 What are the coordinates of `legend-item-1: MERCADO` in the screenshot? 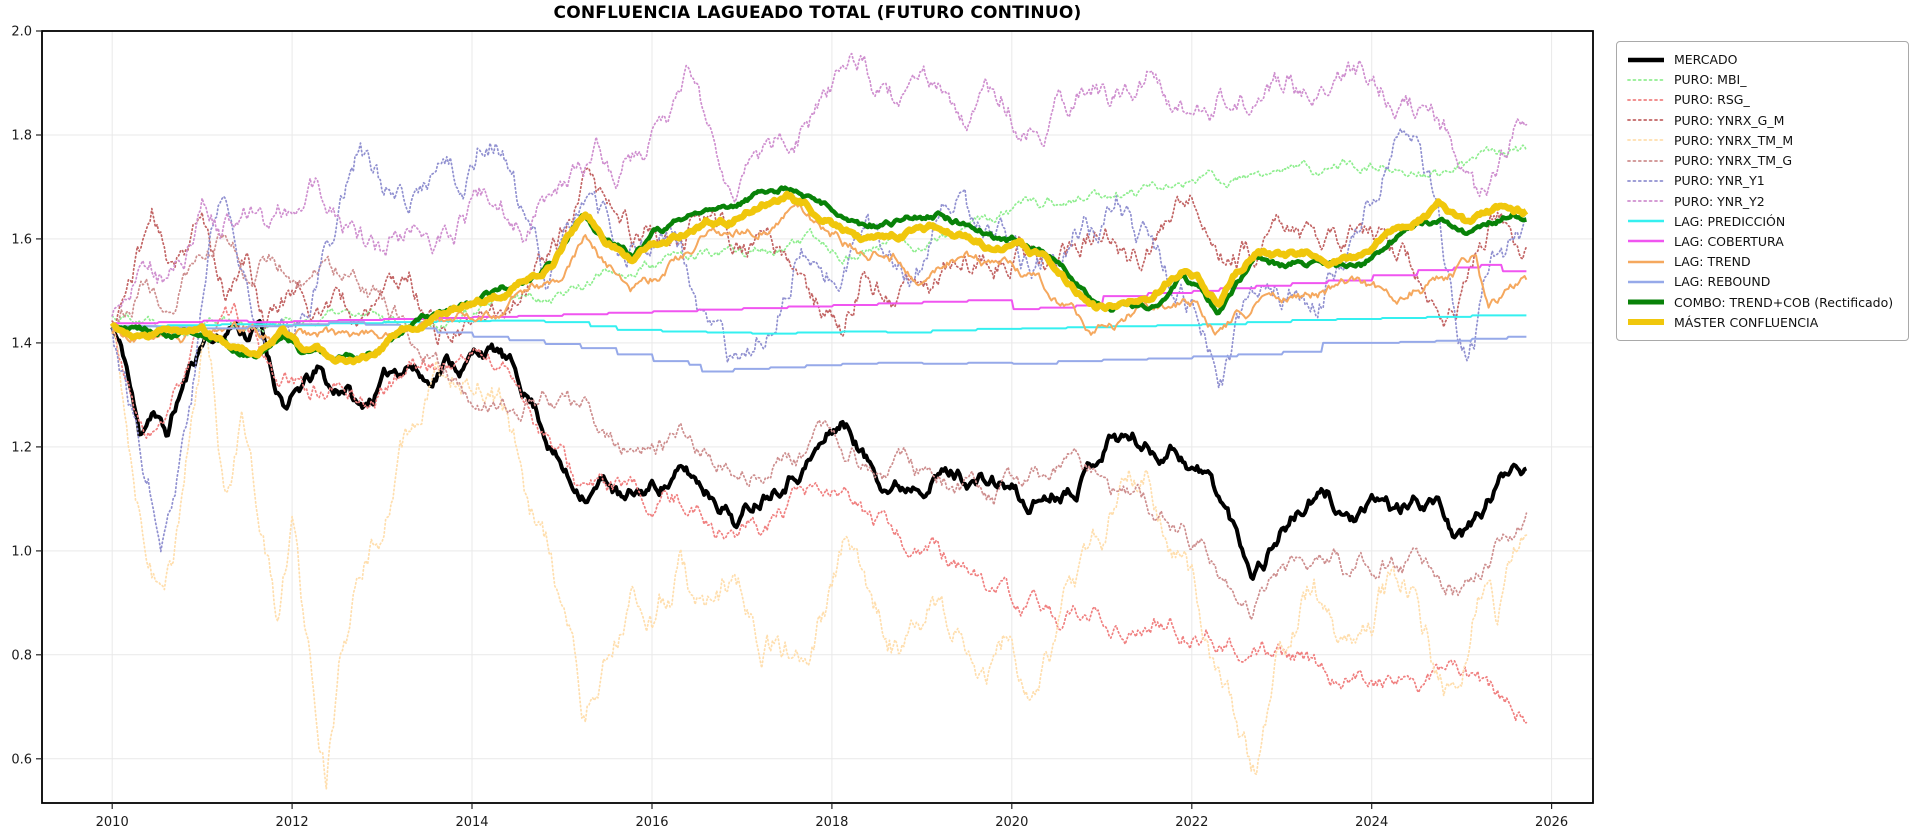 It's located at (1762, 59).